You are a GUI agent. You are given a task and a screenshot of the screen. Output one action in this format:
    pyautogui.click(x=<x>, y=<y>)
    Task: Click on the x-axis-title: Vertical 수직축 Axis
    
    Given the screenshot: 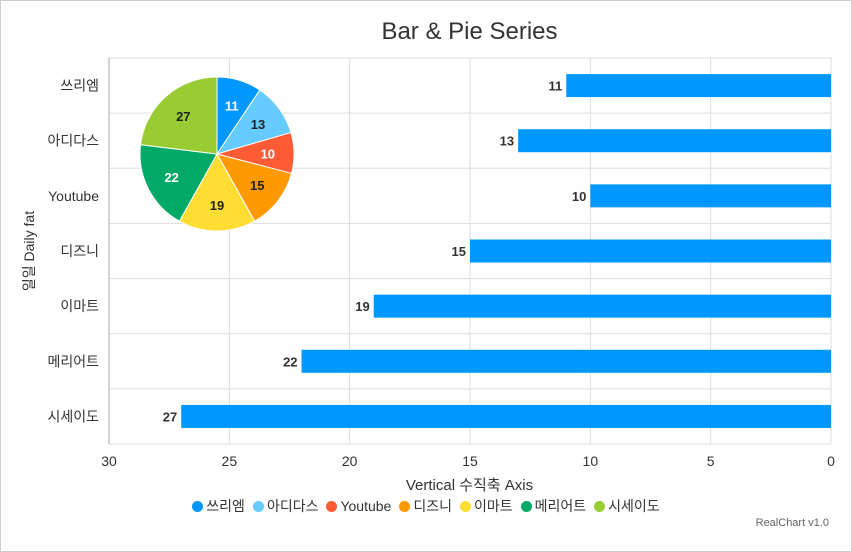 What is the action you would take?
    pyautogui.click(x=469, y=485)
    